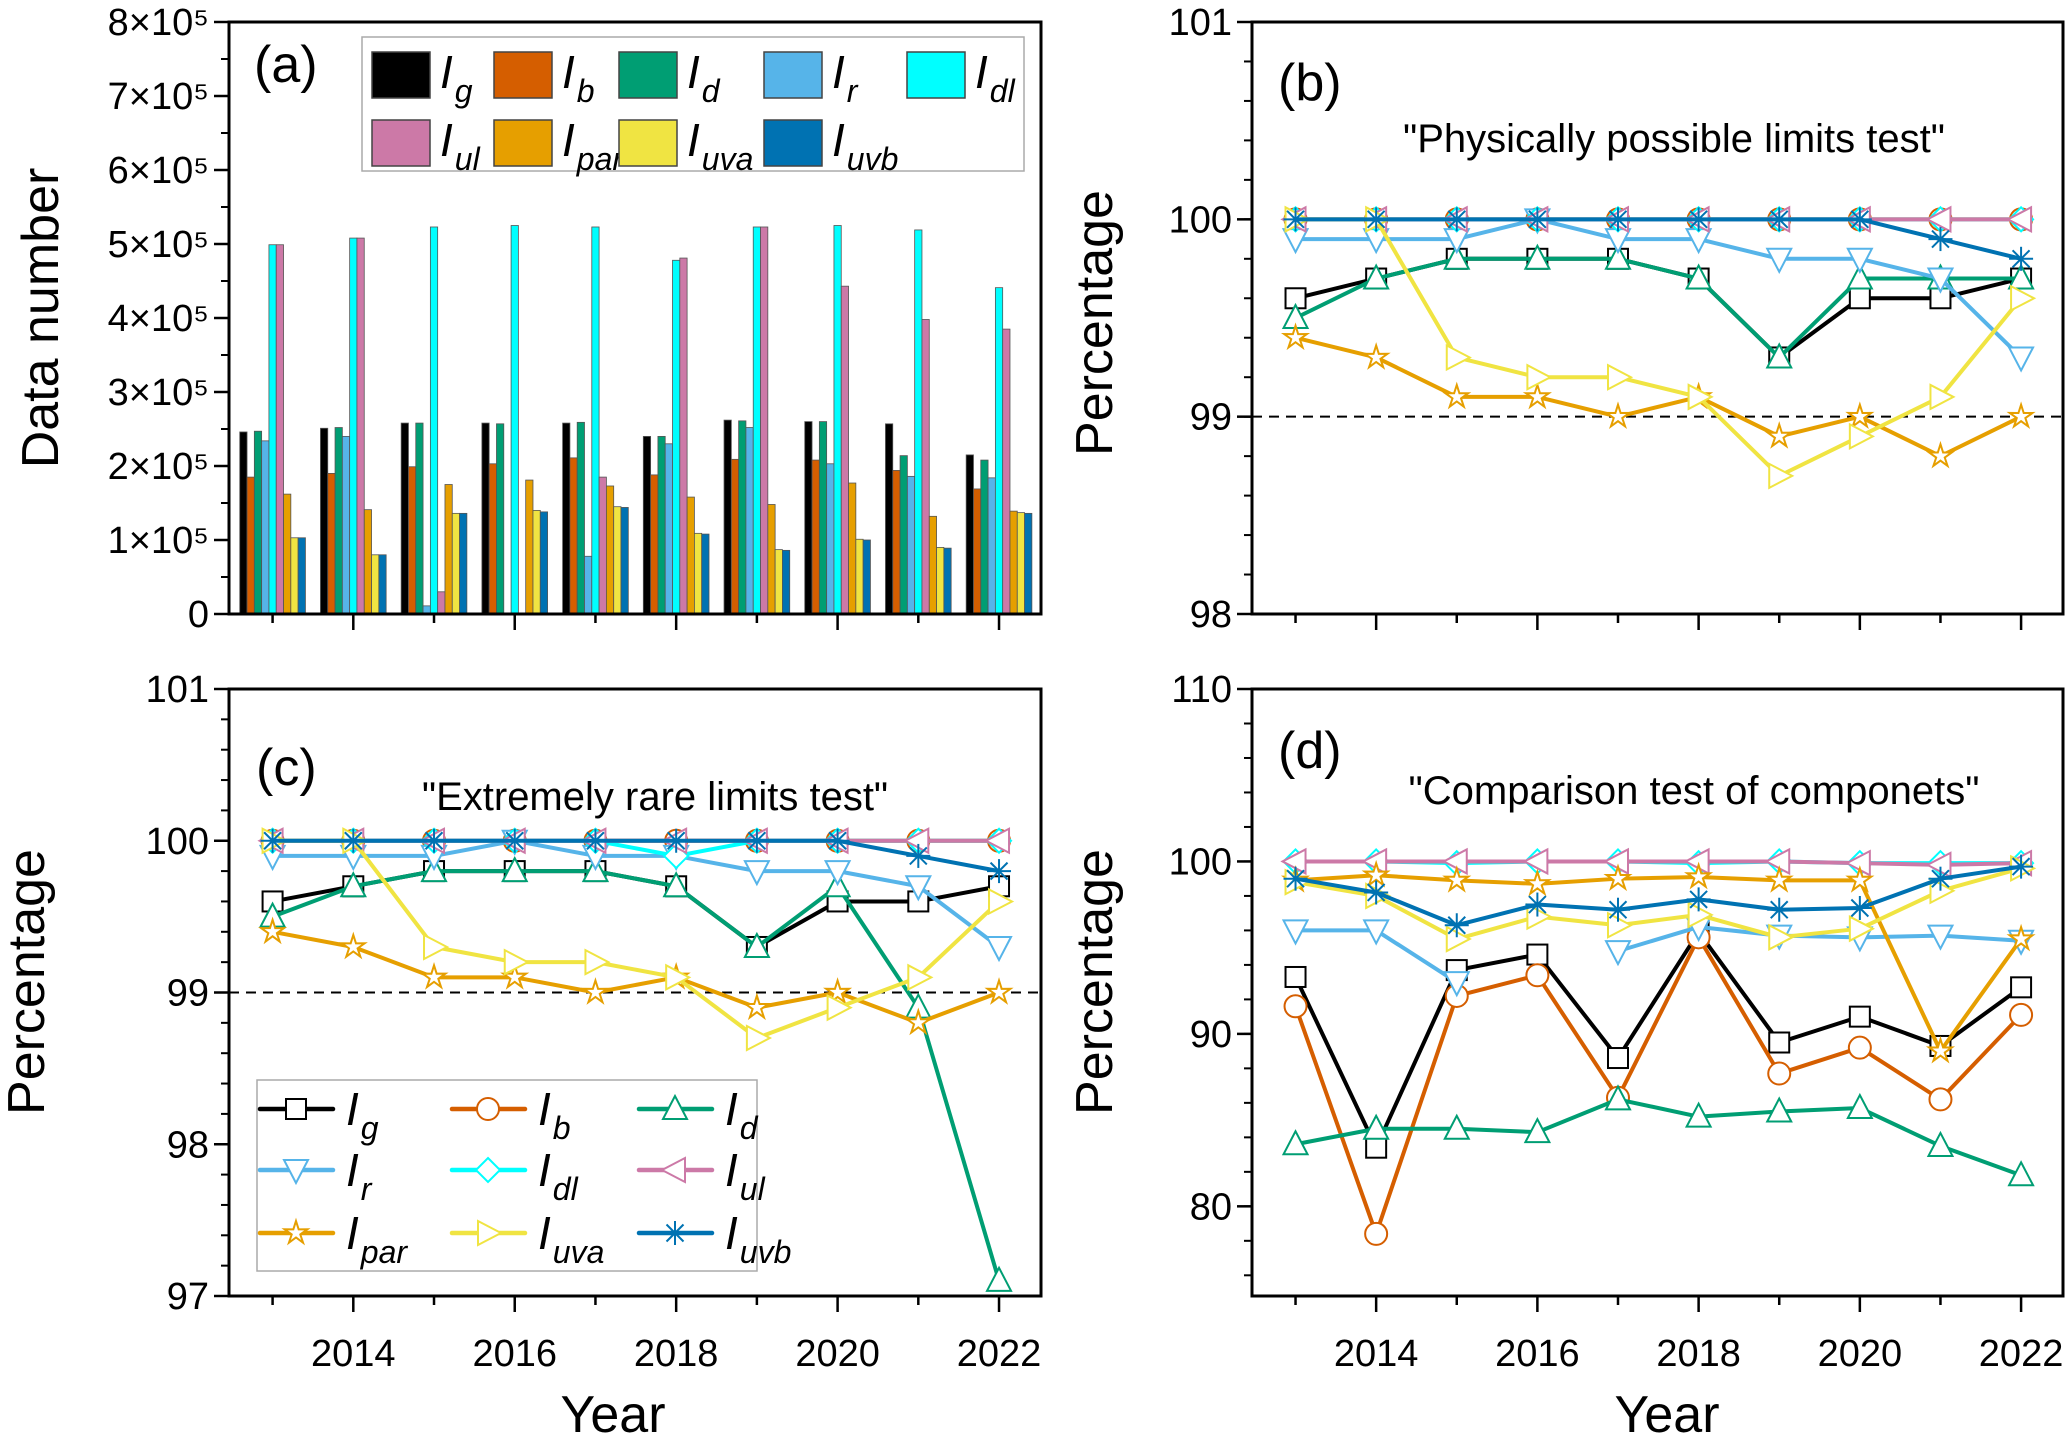  What do you see at coordinates (1201, 690) in the screenshot?
I see `y-tick-label: 110` at bounding box center [1201, 690].